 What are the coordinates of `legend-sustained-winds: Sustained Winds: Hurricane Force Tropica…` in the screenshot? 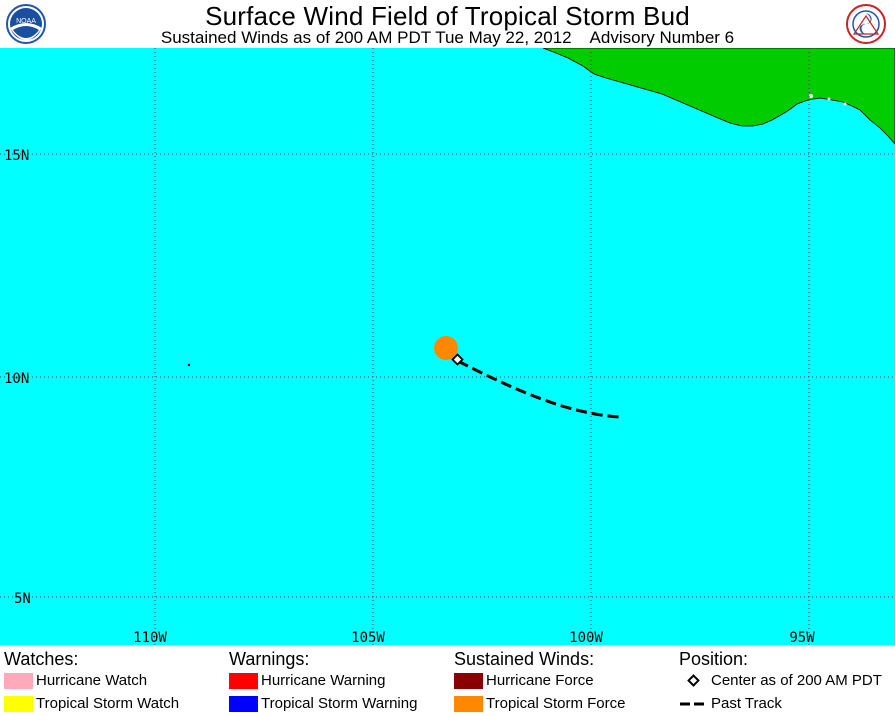 It's located at (539, 682).